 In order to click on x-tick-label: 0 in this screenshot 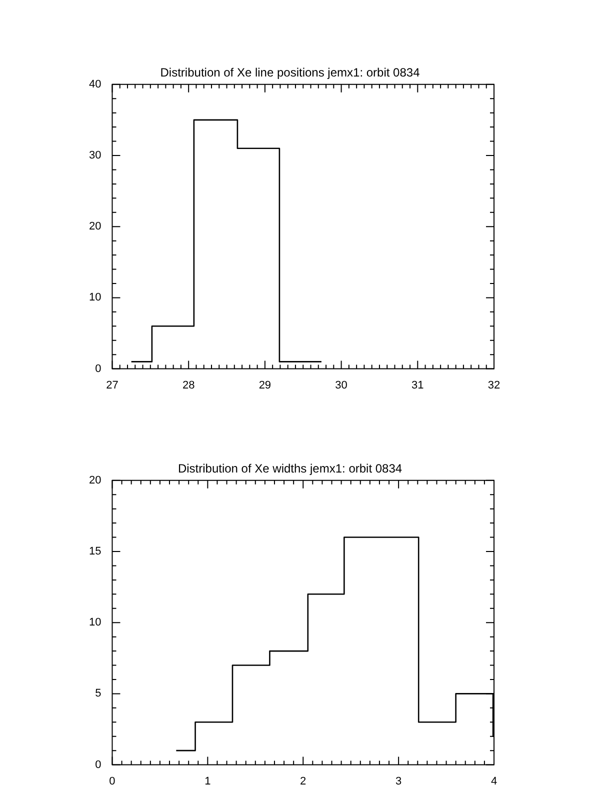, I will do `click(112, 781)`.